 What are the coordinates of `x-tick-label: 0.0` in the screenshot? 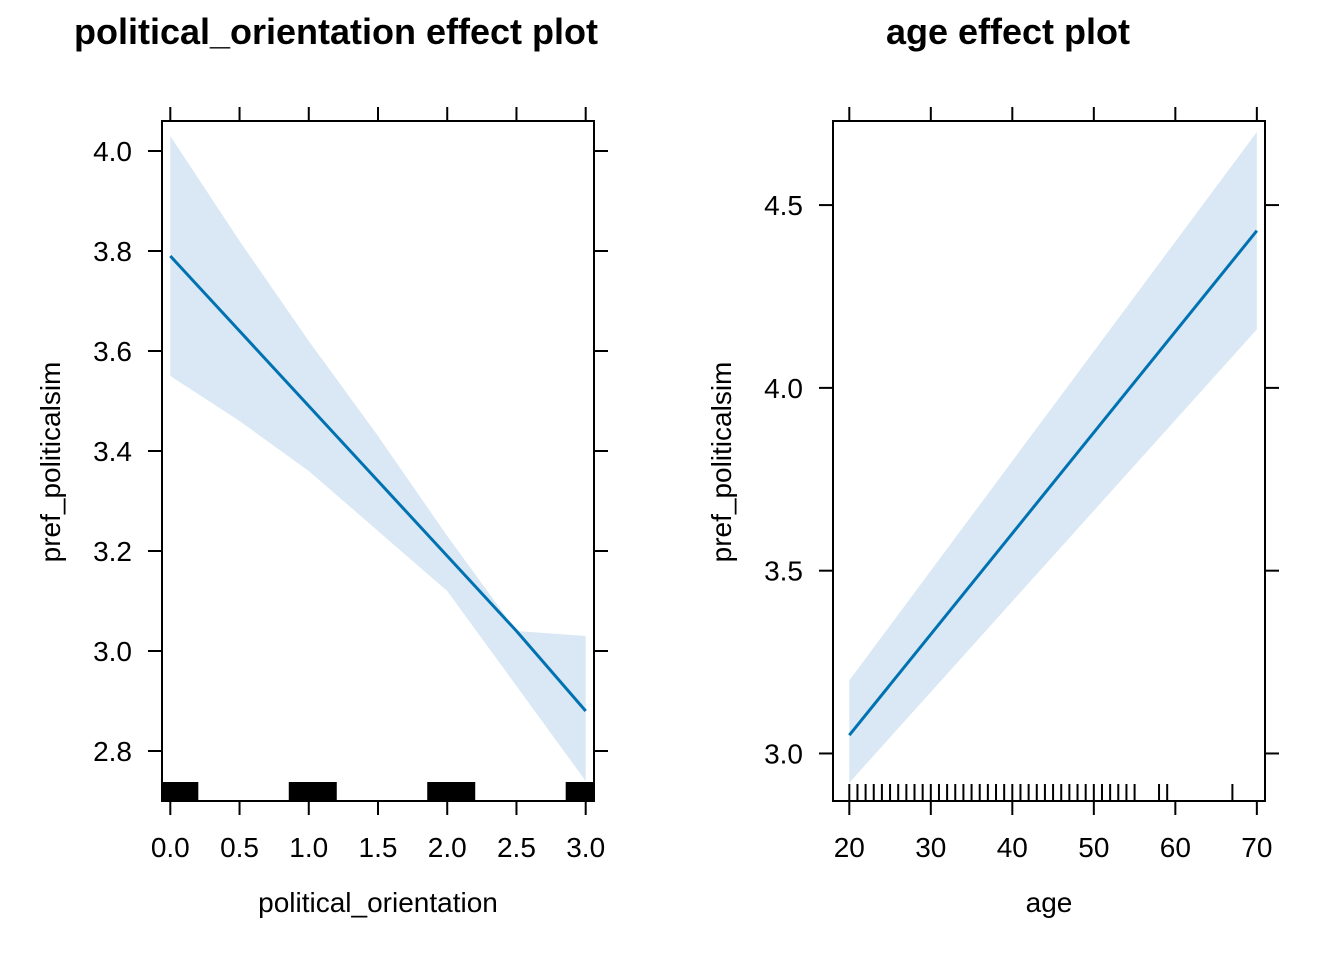 It's located at (170, 847).